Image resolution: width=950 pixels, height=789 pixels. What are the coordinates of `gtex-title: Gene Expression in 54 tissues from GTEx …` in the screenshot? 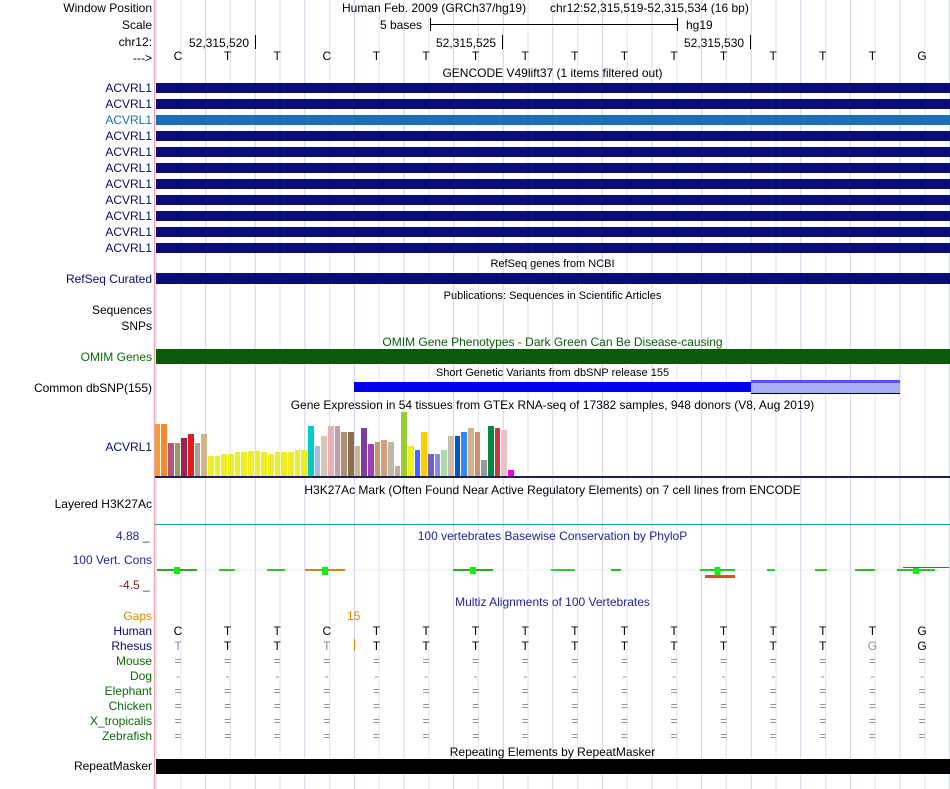 It's located at (552, 405).